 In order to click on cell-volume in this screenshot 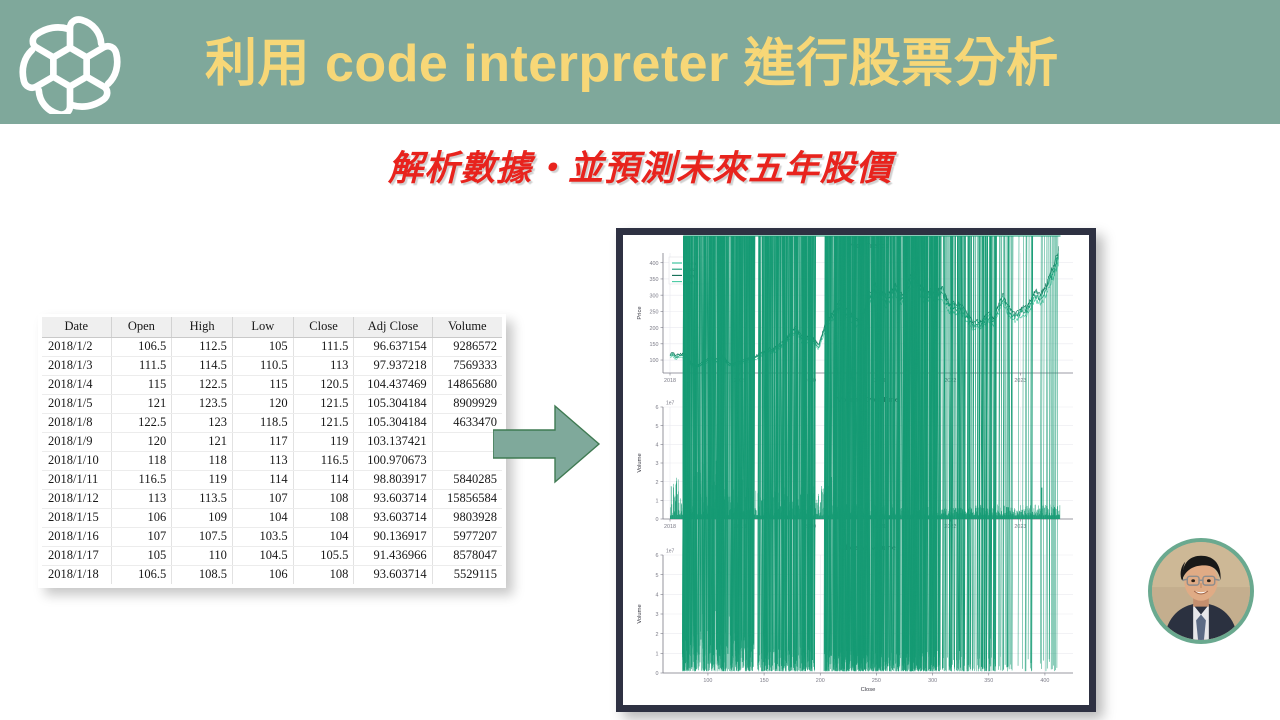, I will do `click(467, 461)`.